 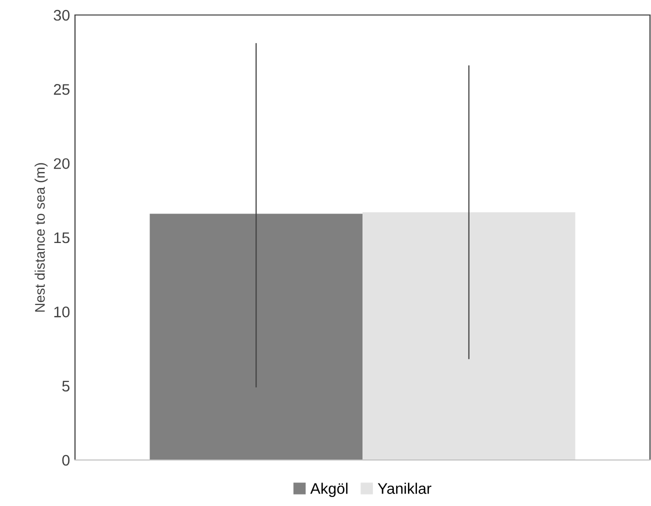 I want to click on y-tick-label: 10, so click(x=62, y=312).